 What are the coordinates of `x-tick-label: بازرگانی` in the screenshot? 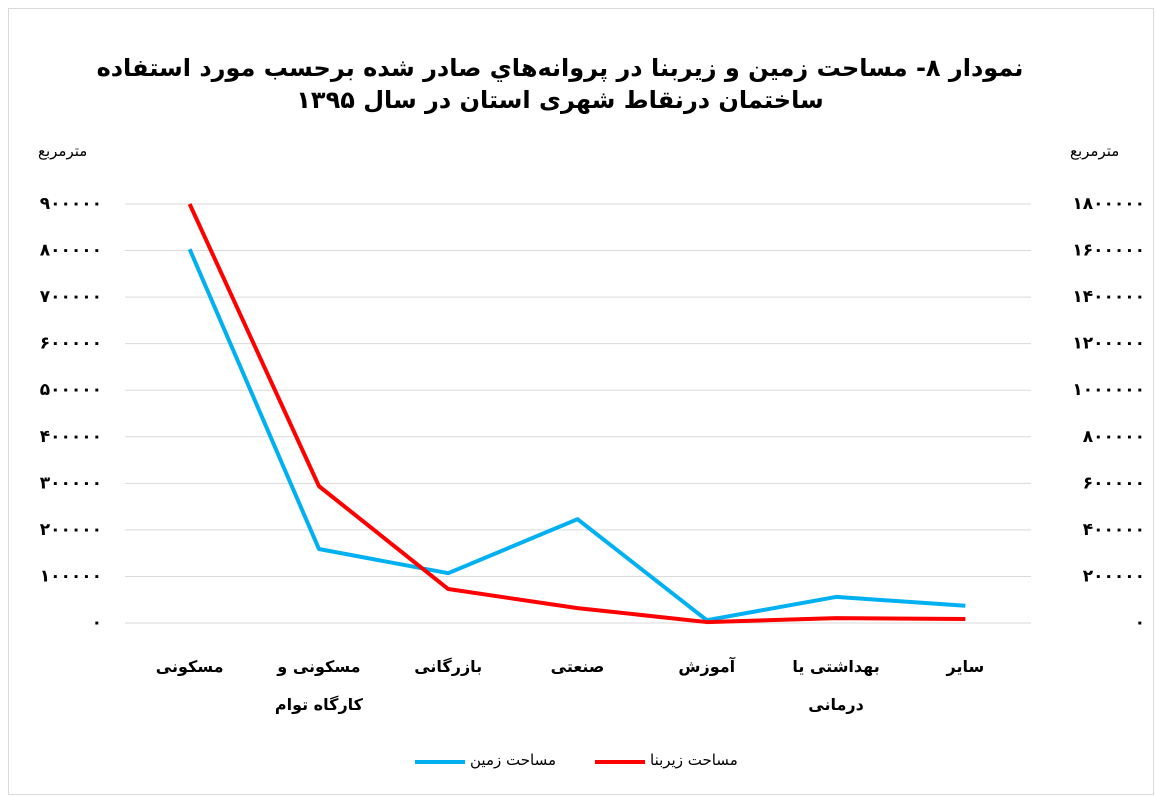 It's located at (448, 666).